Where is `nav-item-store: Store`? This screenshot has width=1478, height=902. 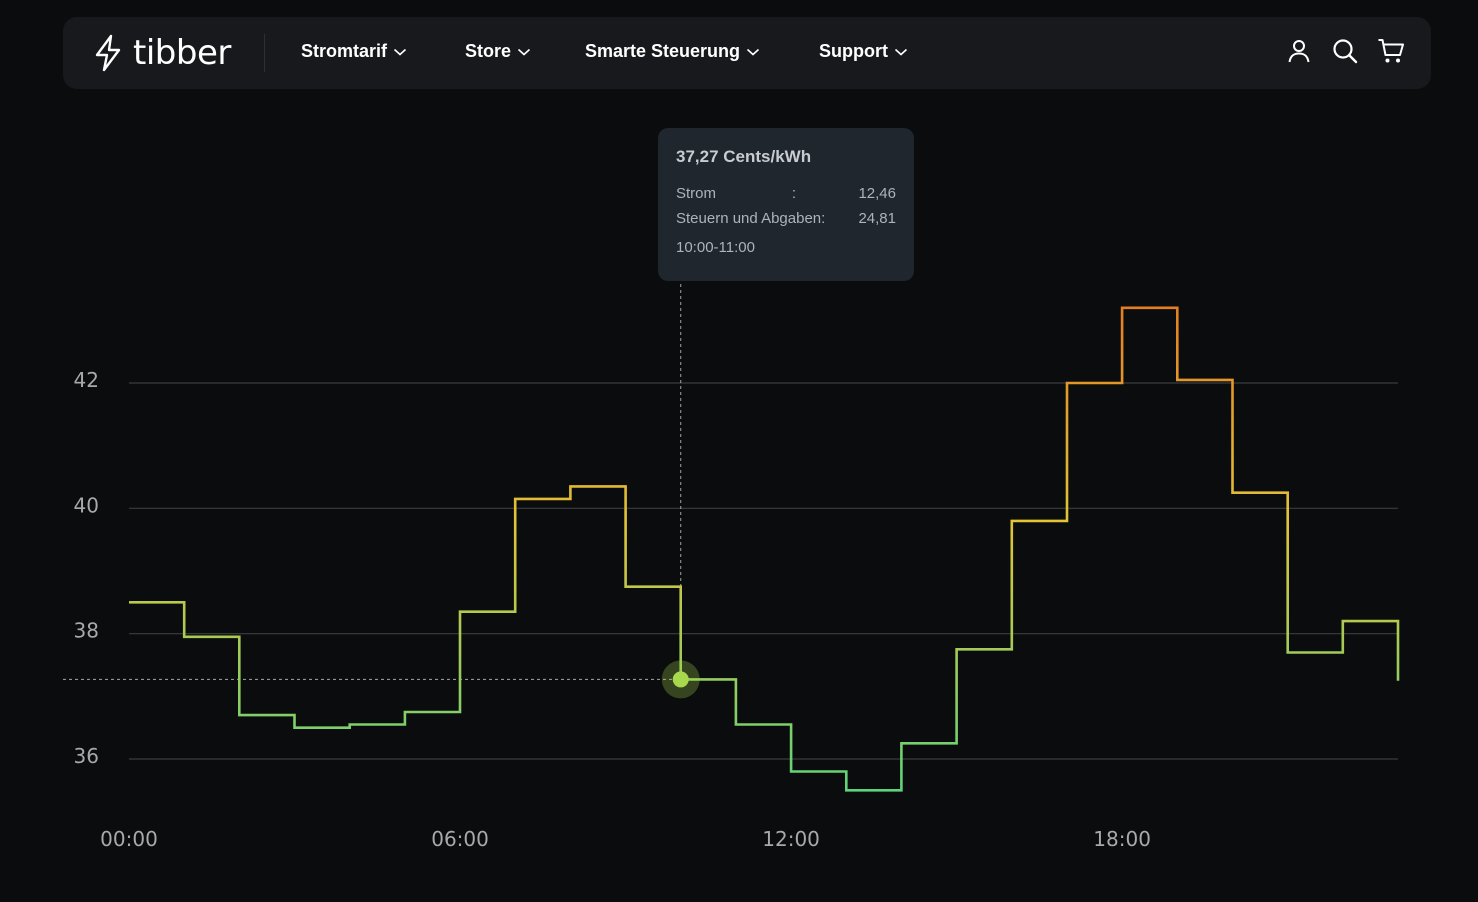 nav-item-store: Store is located at coordinates (498, 51).